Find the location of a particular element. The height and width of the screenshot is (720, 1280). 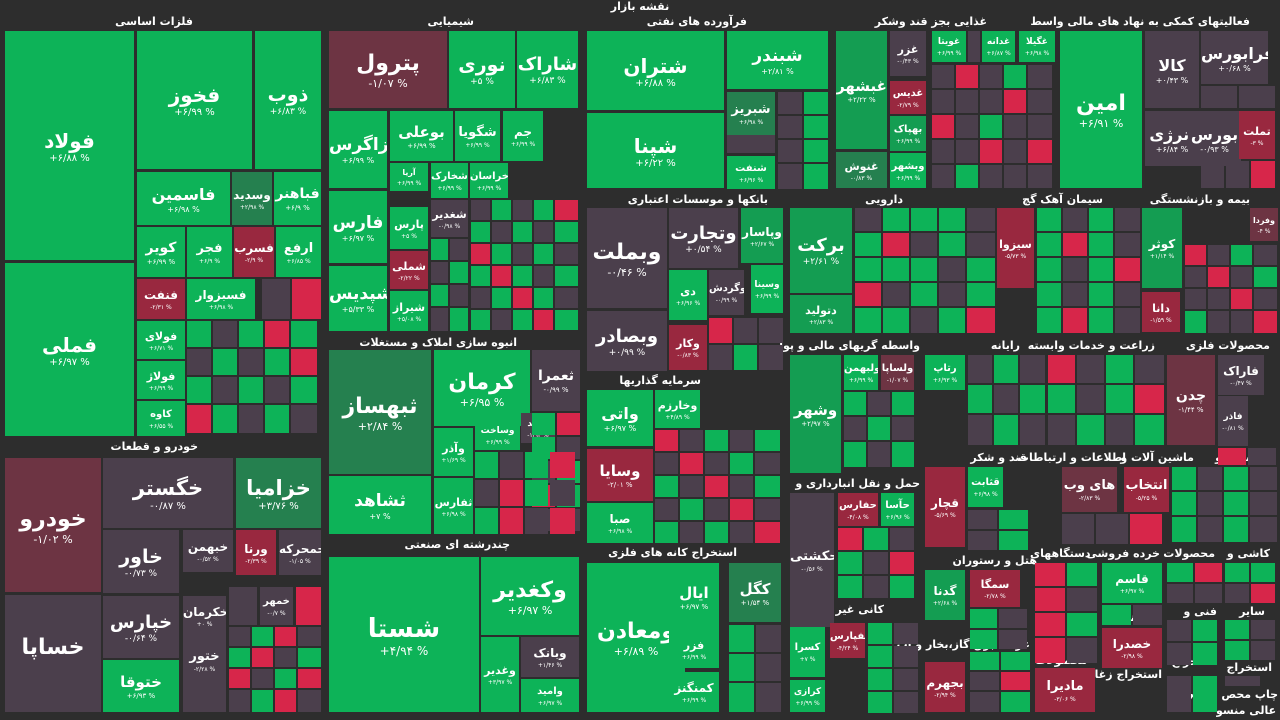

stock-tile: وکار -۰/۸۳ % is located at coordinates (688, 347).